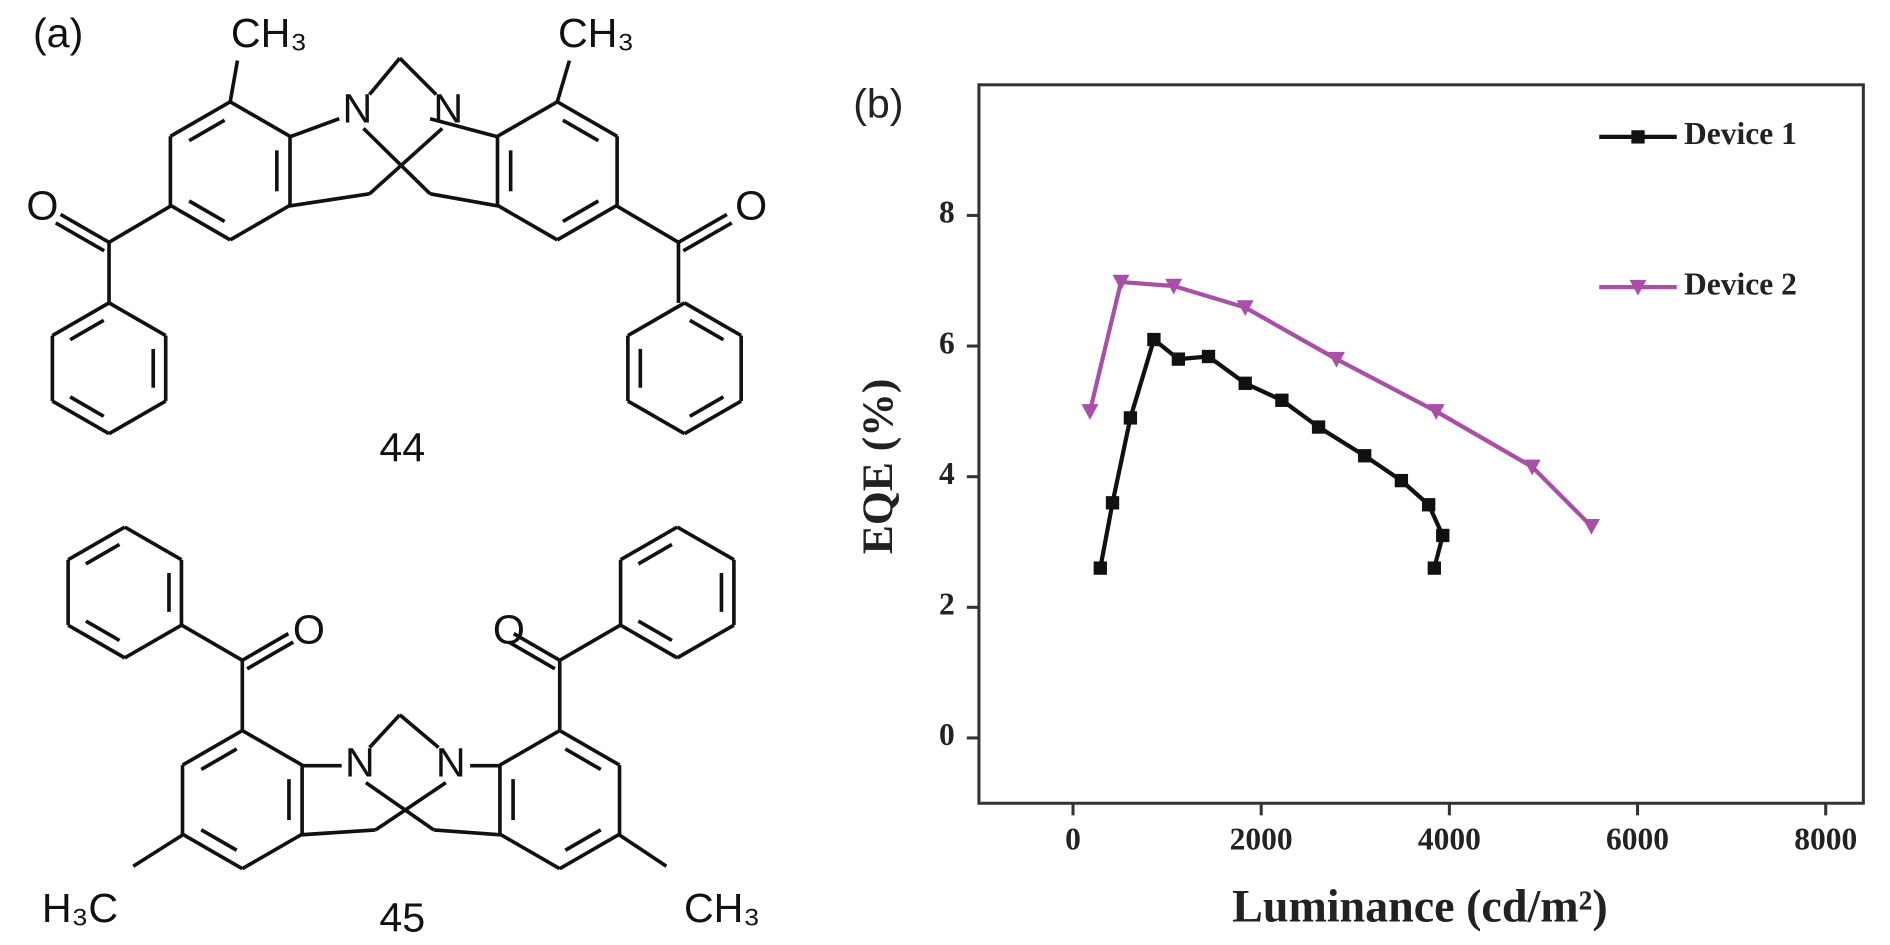 Image resolution: width=1890 pixels, height=945 pixels. I want to click on x-tick-label: 2000, so click(1261, 838).